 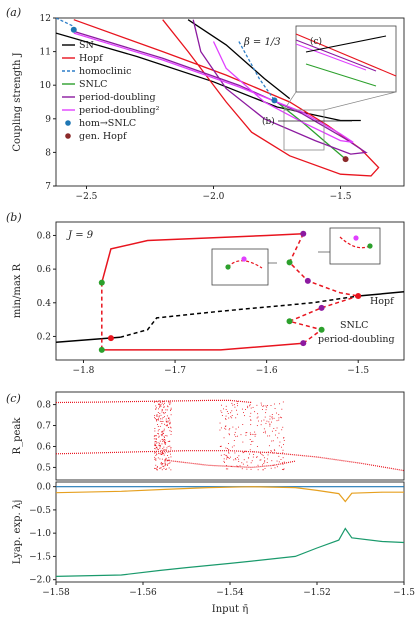 I want to click on panel-a-inset-line, so click(x=346, y=44).